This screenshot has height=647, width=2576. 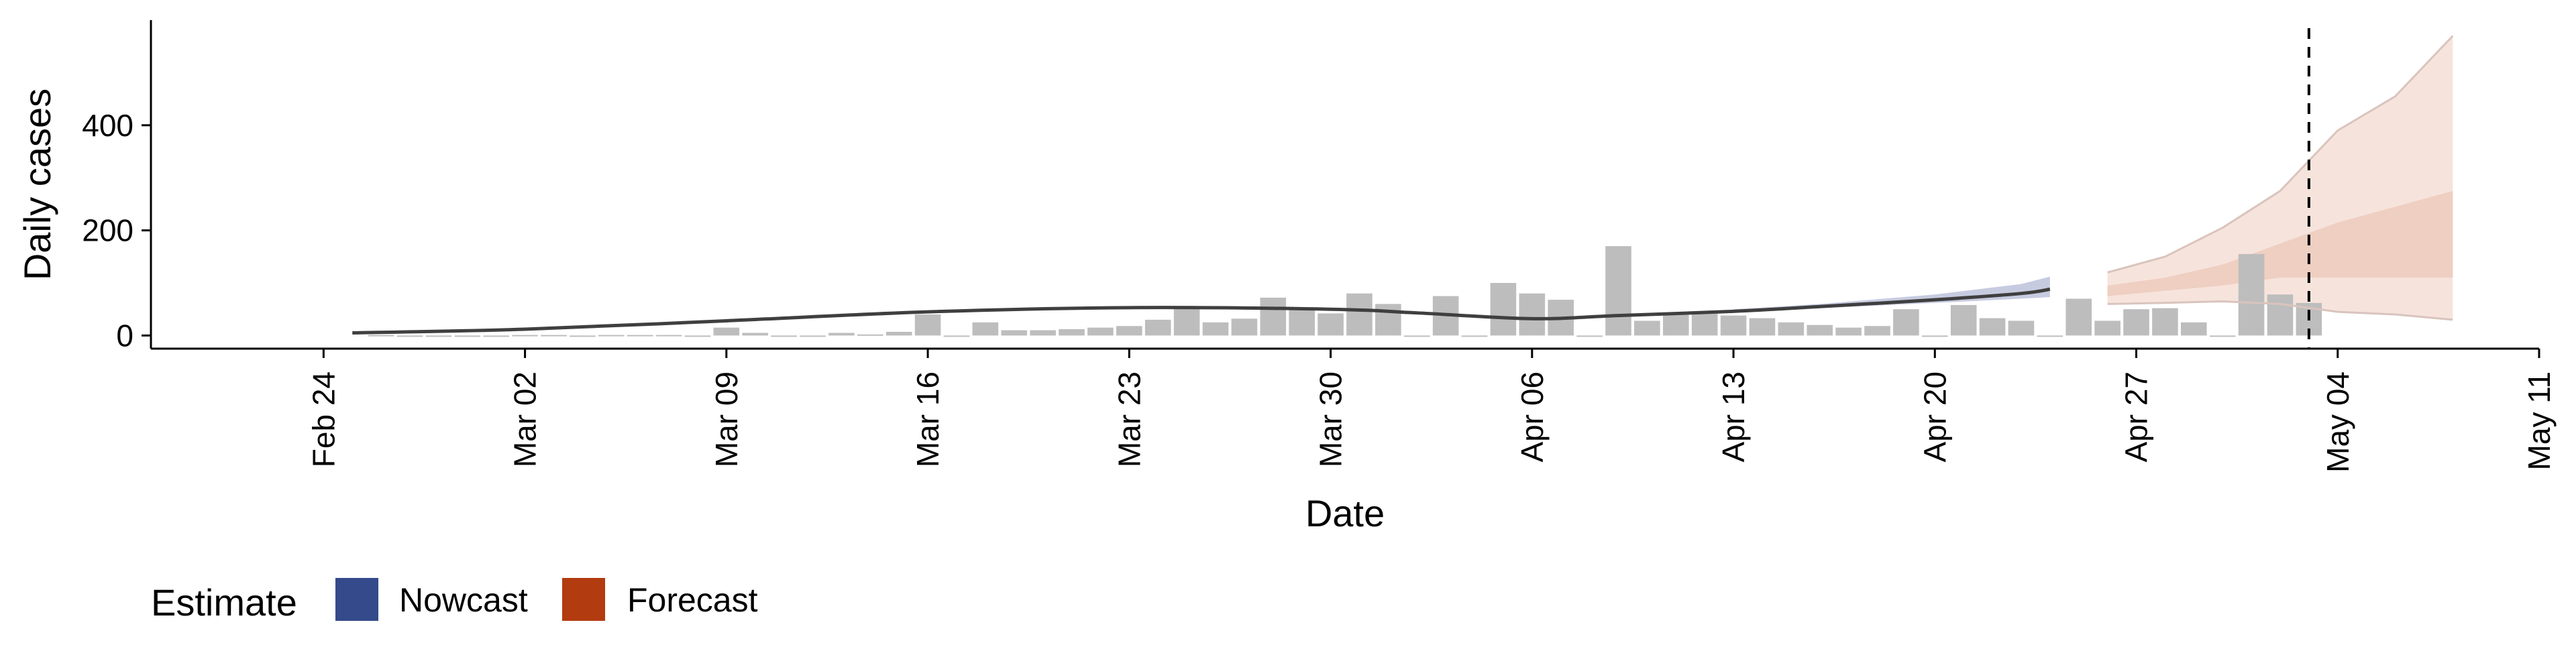 I want to click on x-tick-label: Mar 02, so click(x=525, y=419).